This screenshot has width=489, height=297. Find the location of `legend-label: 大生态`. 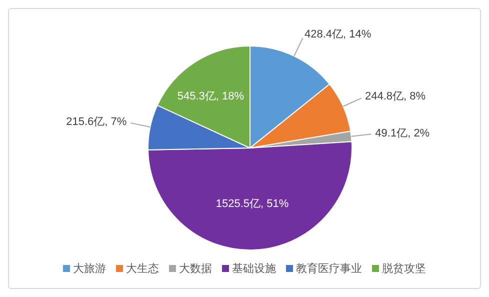

legend-label: 大生态 is located at coordinates (142, 269).